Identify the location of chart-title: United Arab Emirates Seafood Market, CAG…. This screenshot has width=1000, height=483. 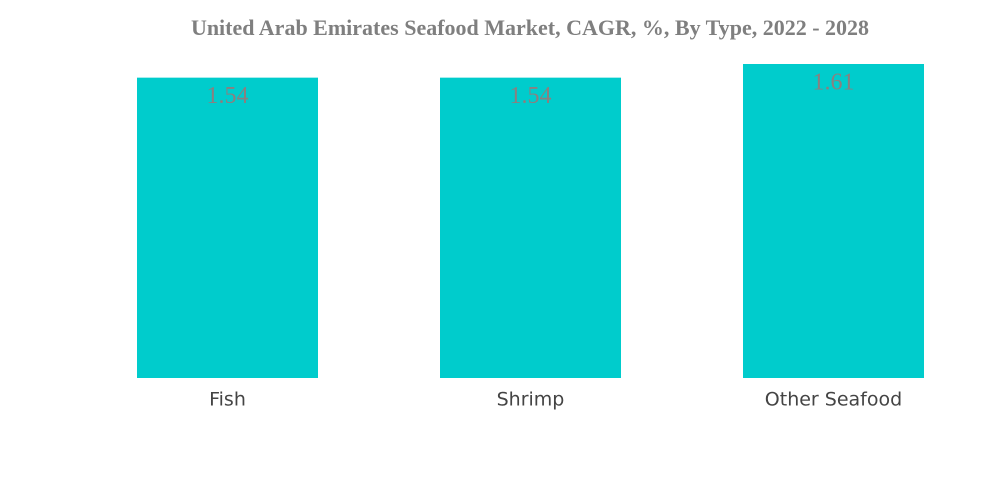
(530, 27).